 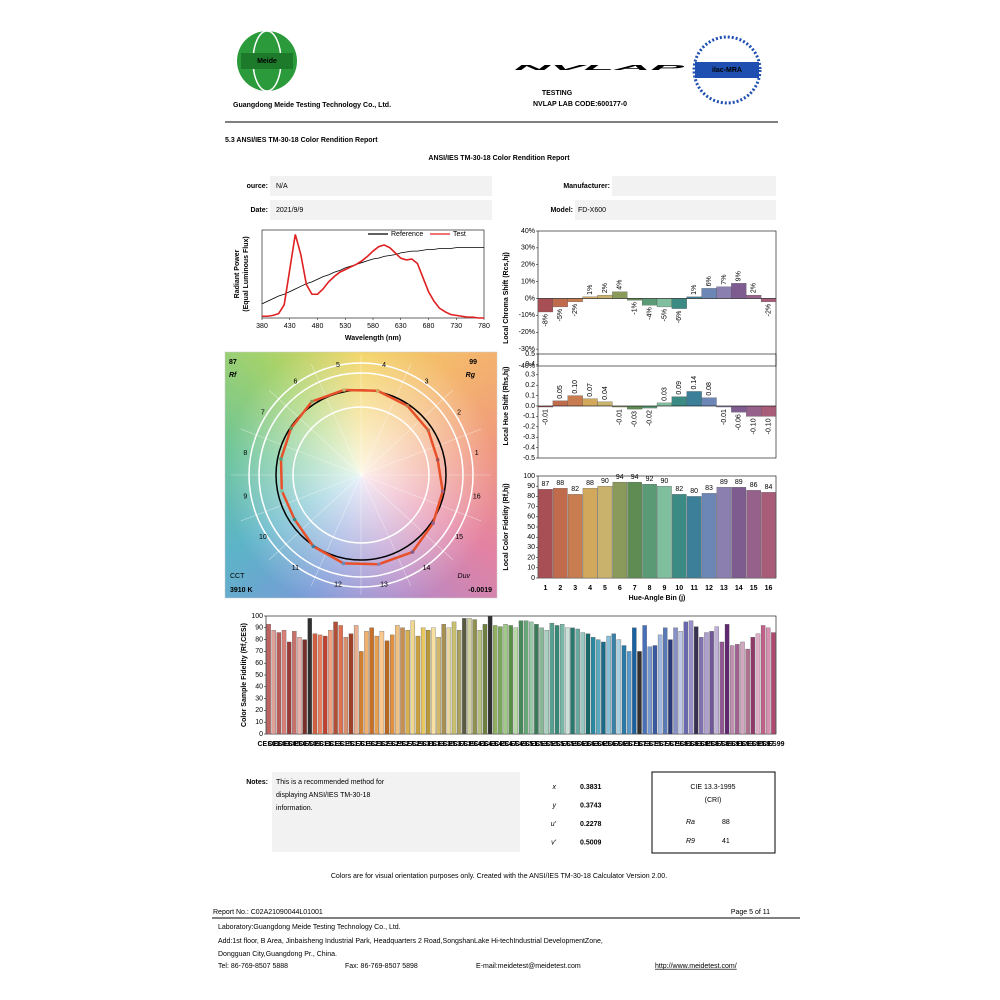 What do you see at coordinates (724, 588) in the screenshot?
I see `x-tick-label: 13` at bounding box center [724, 588].